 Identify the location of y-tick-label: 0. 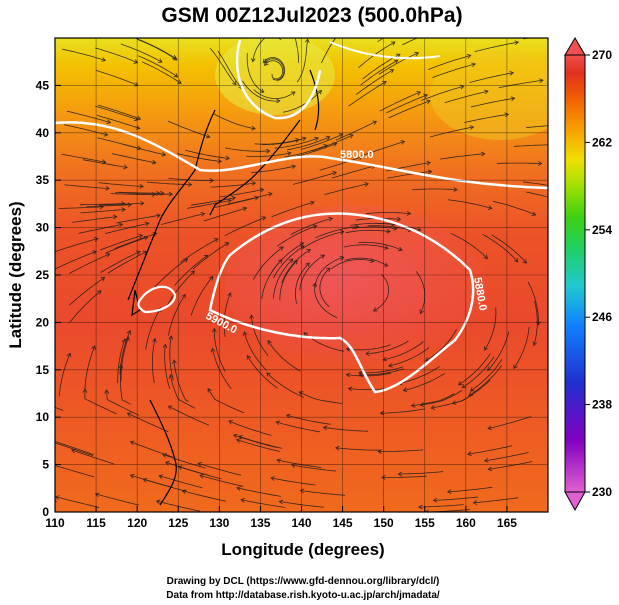
(45, 512).